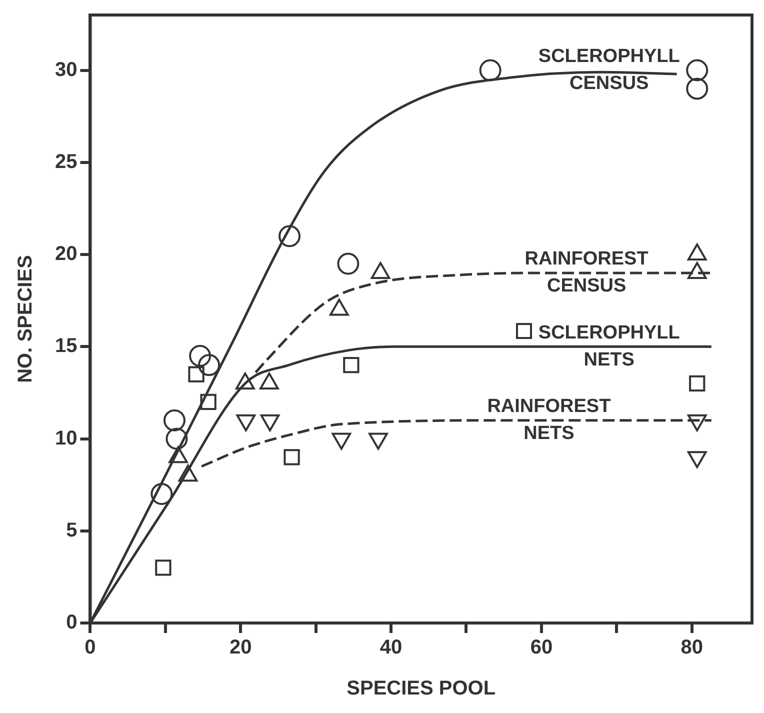 The image size is (764, 713). I want to click on y-tick-label: 15, so click(66, 346).